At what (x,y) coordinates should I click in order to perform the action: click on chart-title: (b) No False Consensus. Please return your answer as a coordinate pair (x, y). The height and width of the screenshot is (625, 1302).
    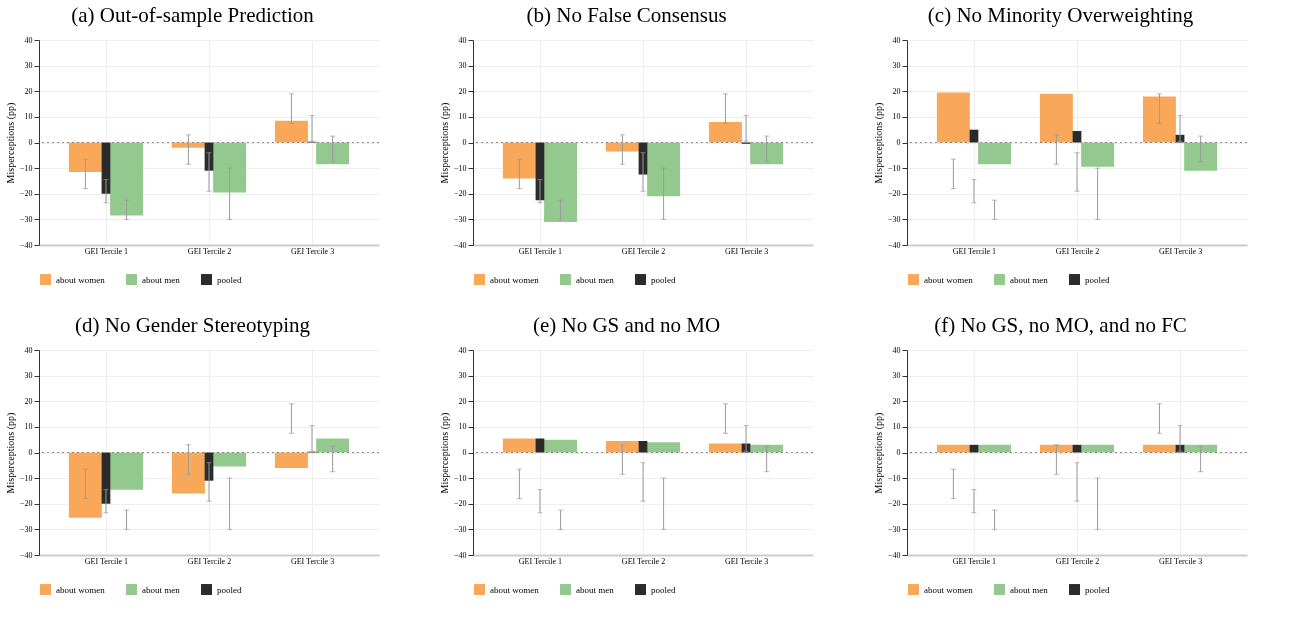
    Looking at the image, I should click on (626, 15).